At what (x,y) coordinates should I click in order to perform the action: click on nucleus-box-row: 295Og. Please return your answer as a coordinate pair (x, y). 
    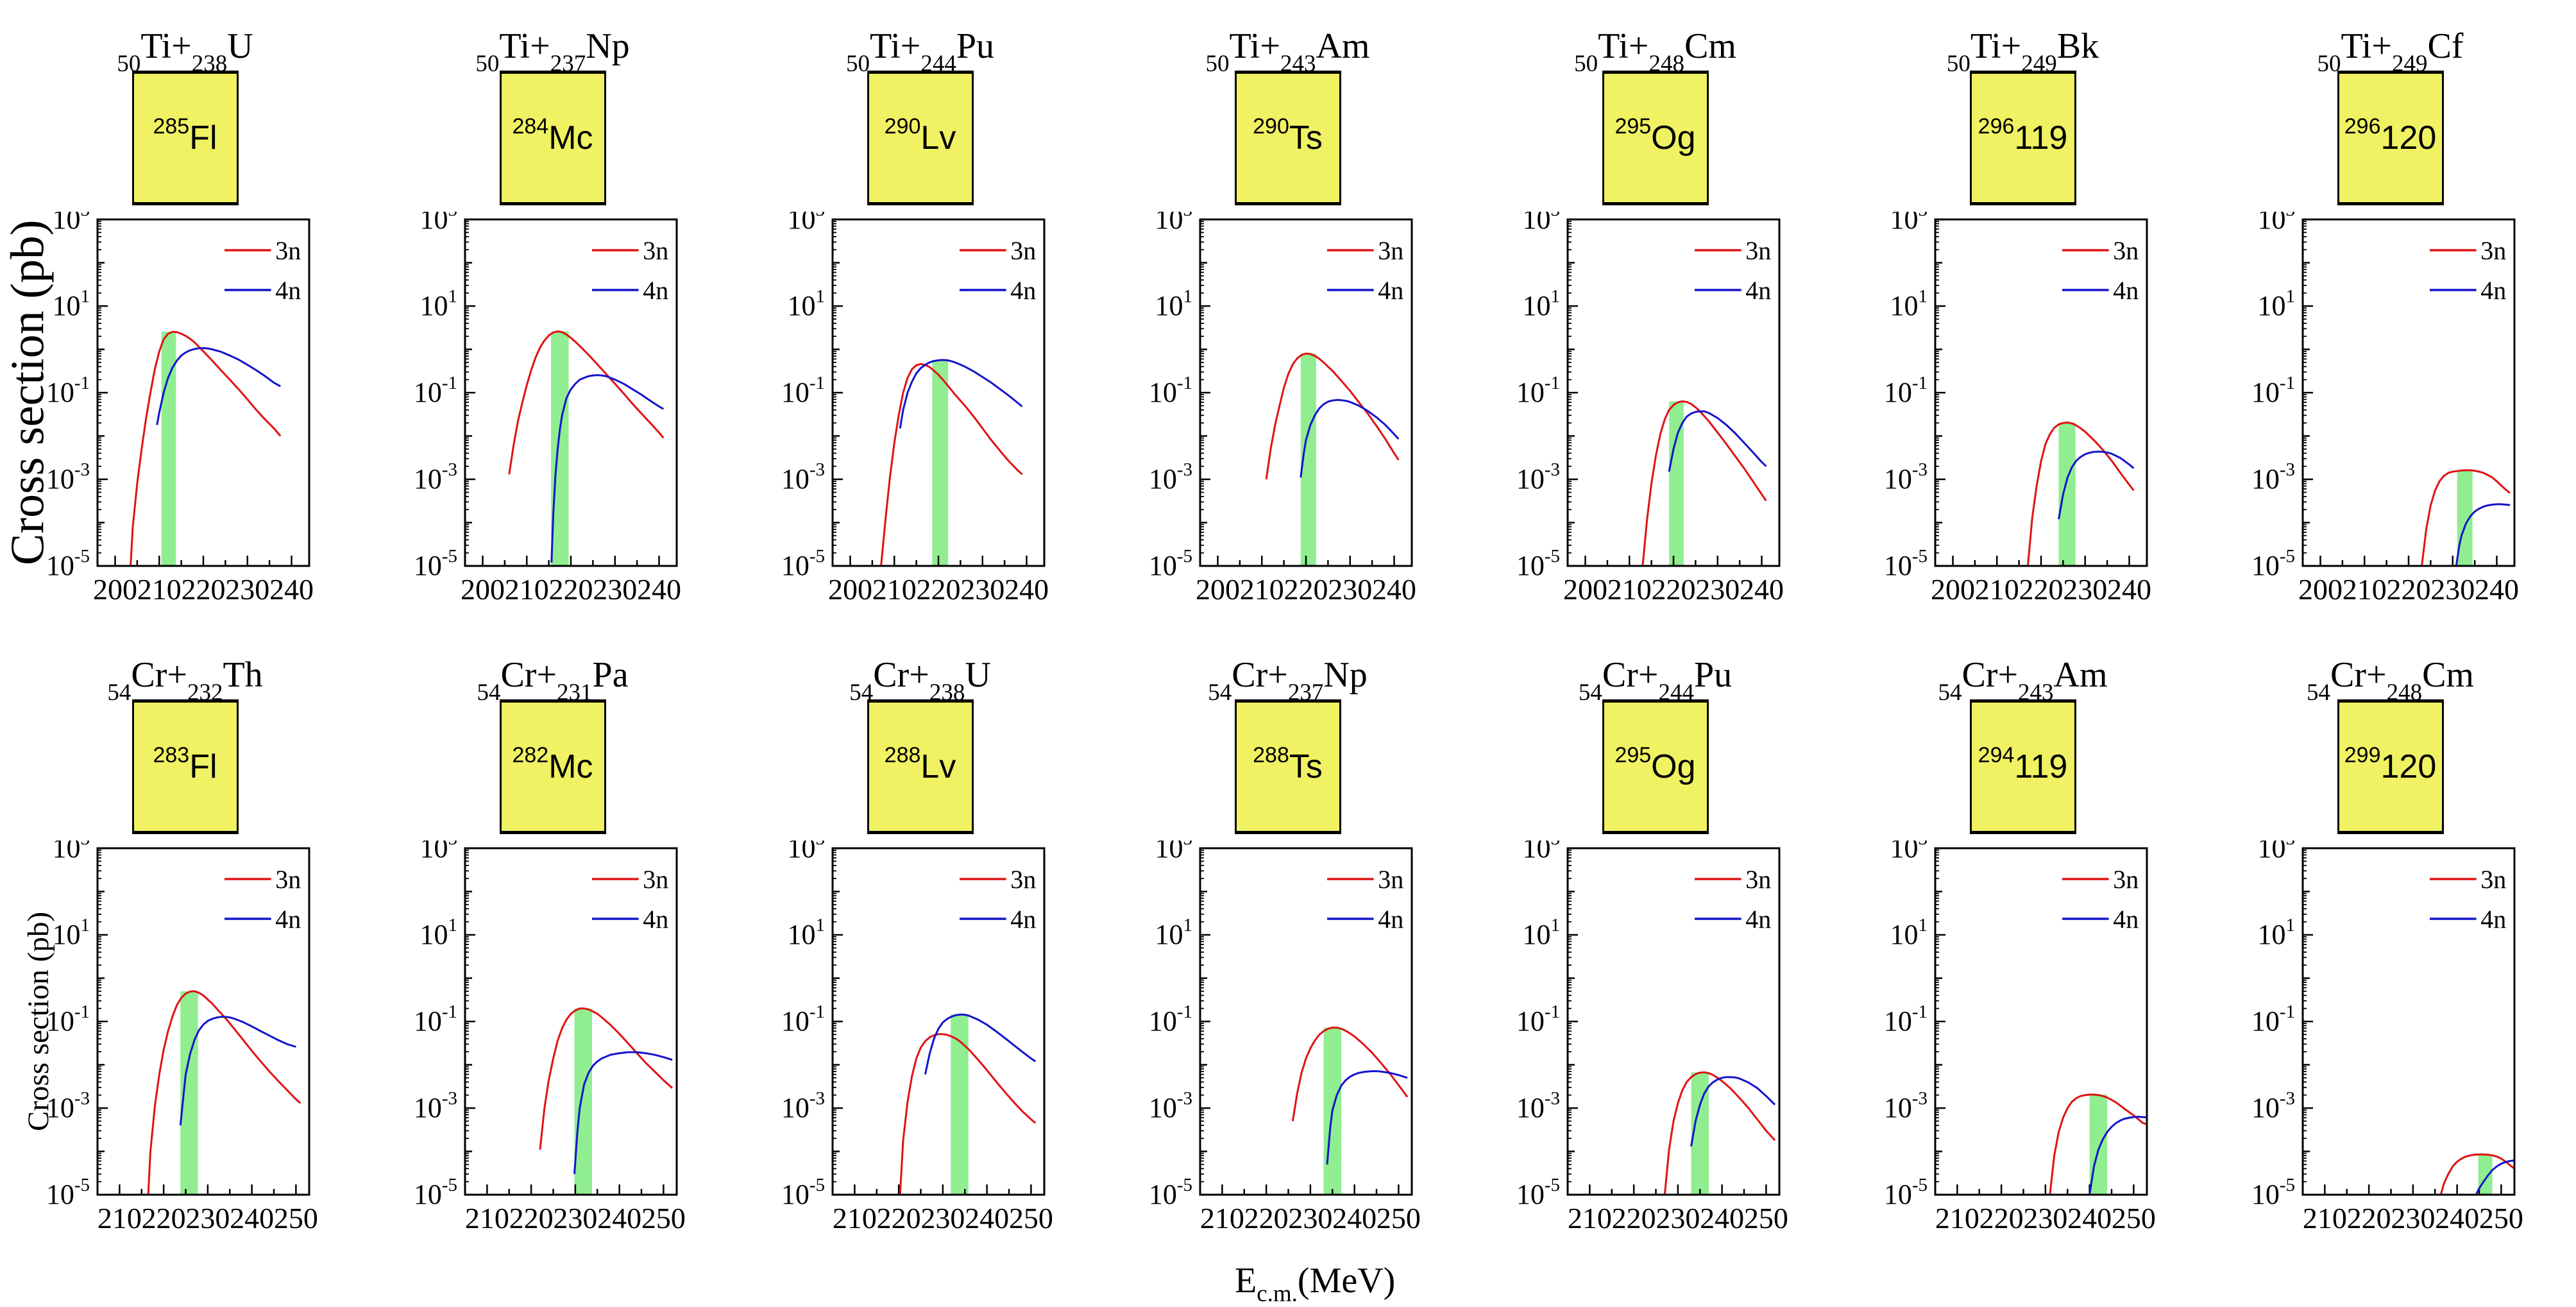
    Looking at the image, I should click on (1655, 138).